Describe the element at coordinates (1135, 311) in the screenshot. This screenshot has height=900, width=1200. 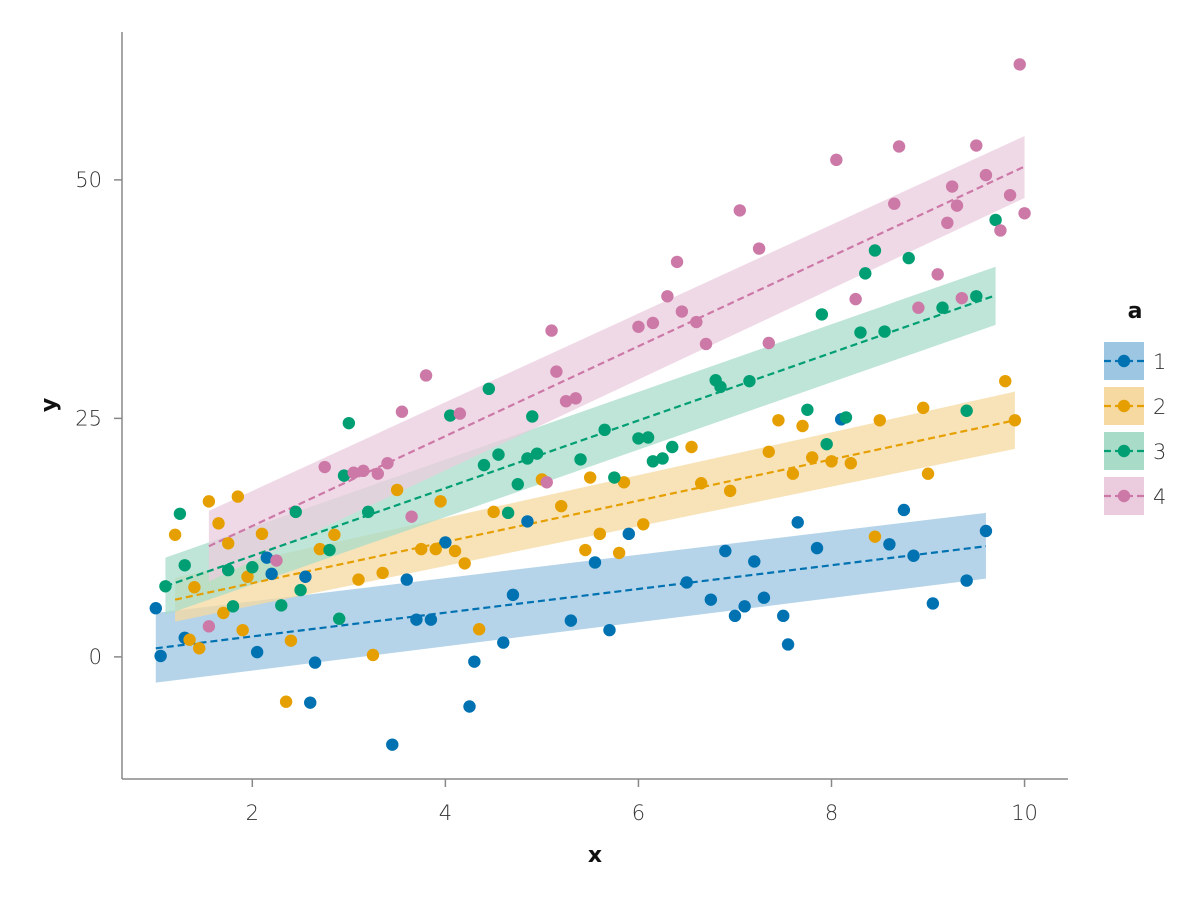
I see `legend-title: a` at that location.